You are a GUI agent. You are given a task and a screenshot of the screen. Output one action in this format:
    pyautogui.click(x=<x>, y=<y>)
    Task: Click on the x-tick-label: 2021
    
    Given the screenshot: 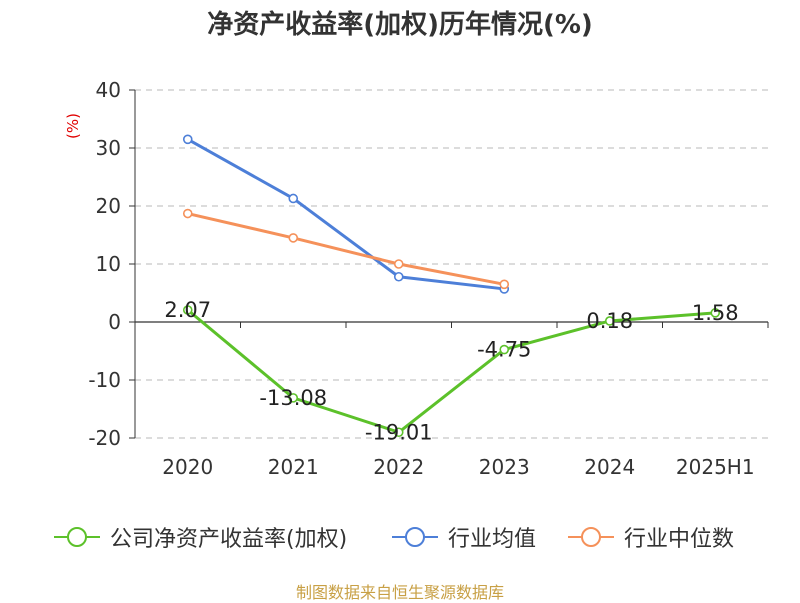 What is the action you would take?
    pyautogui.click(x=293, y=467)
    